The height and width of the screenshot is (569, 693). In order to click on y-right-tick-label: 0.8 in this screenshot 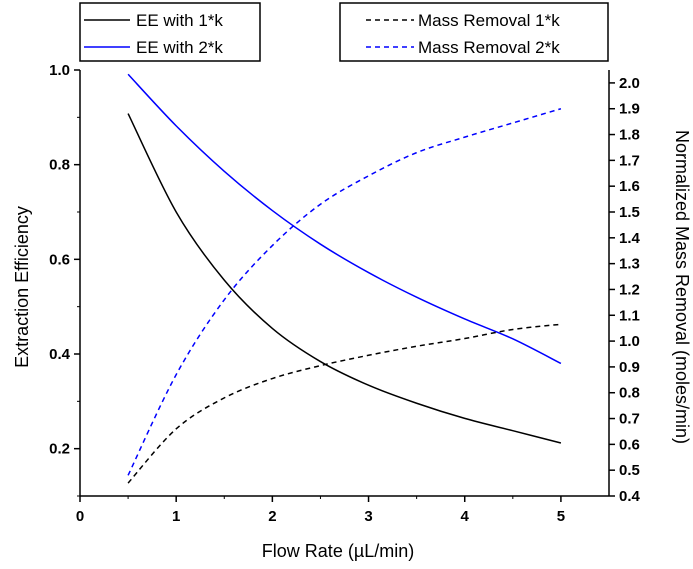, I will do `click(629, 393)`.